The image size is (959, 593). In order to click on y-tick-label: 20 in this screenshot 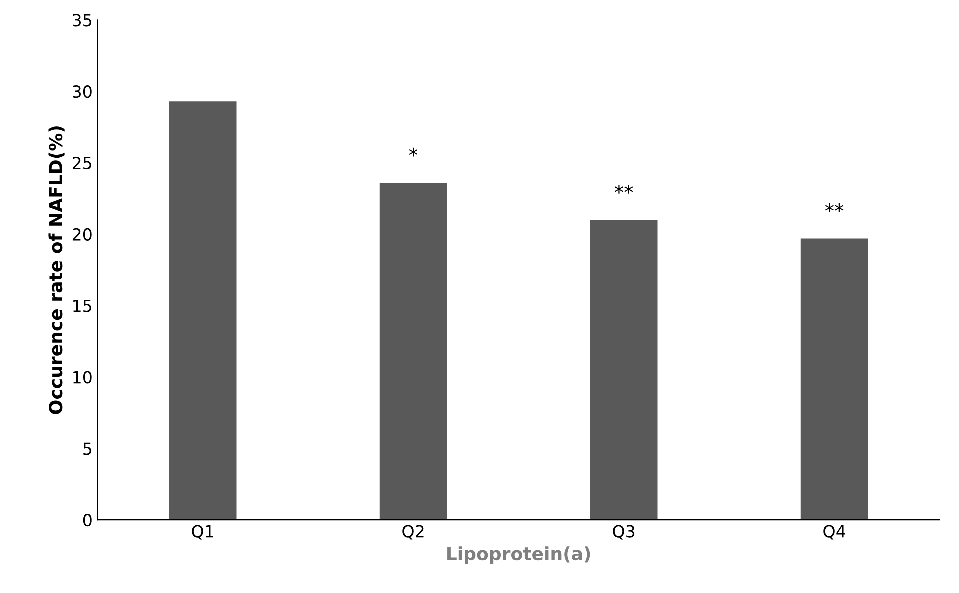, I will do `click(82, 234)`.